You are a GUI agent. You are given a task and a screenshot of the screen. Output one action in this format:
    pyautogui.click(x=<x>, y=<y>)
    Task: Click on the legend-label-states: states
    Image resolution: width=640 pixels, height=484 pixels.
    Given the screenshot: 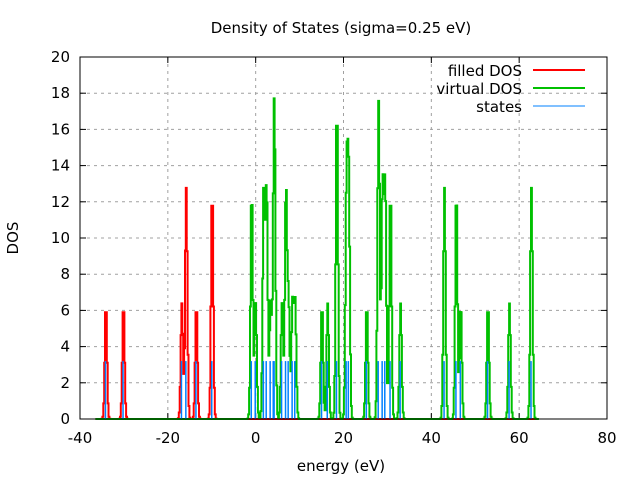 What is the action you would take?
    pyautogui.click(x=499, y=107)
    